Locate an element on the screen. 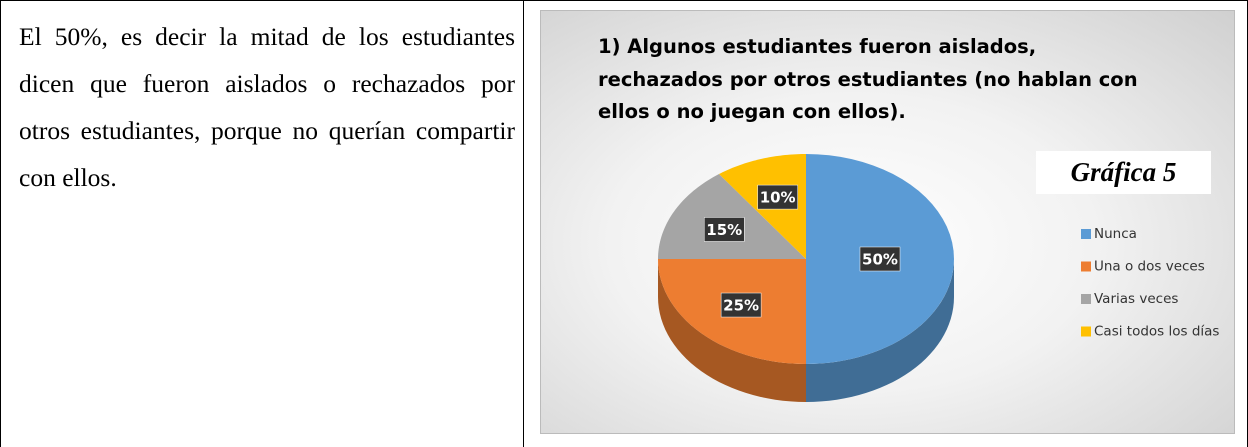 The height and width of the screenshot is (447, 1248). label-text: 25% is located at coordinates (741, 306).